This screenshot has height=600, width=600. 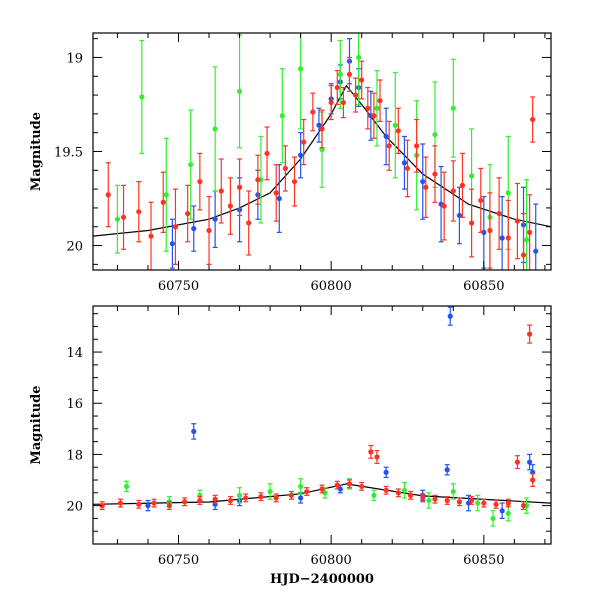 I want to click on panel-top-x-tick-label: 60750, so click(x=178, y=286).